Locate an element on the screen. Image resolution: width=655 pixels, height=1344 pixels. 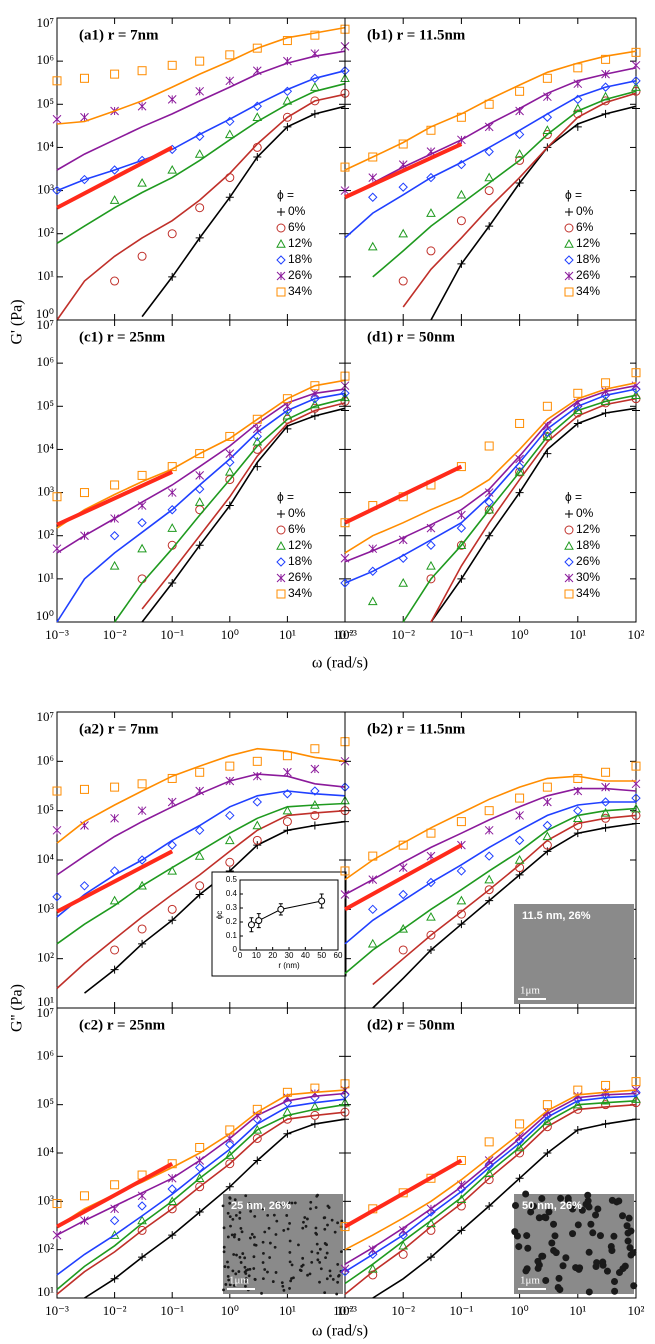
legend-label: 34% is located at coordinates (588, 593).